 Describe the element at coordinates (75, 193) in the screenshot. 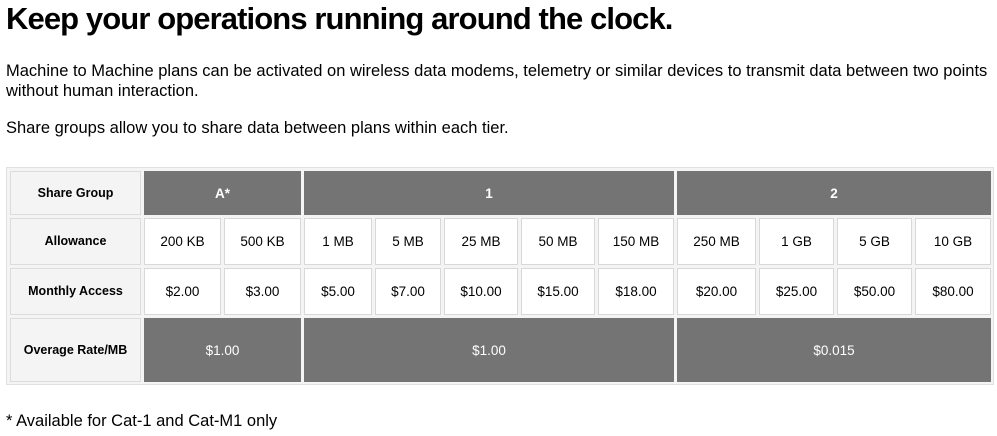

I see `share-group-label: Share Group` at that location.